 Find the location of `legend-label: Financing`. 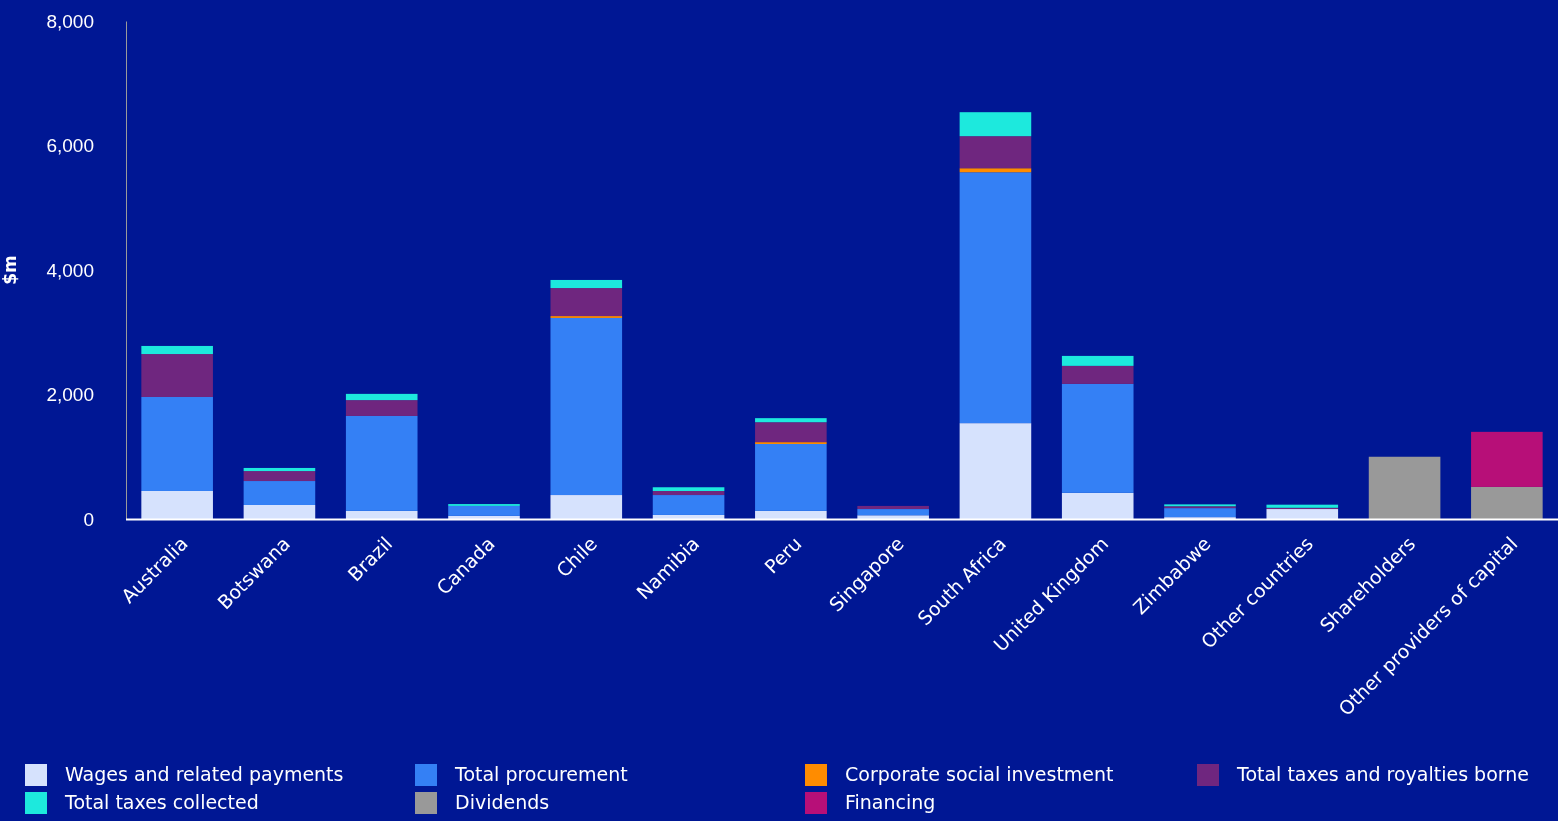

legend-label: Financing is located at coordinates (890, 801).